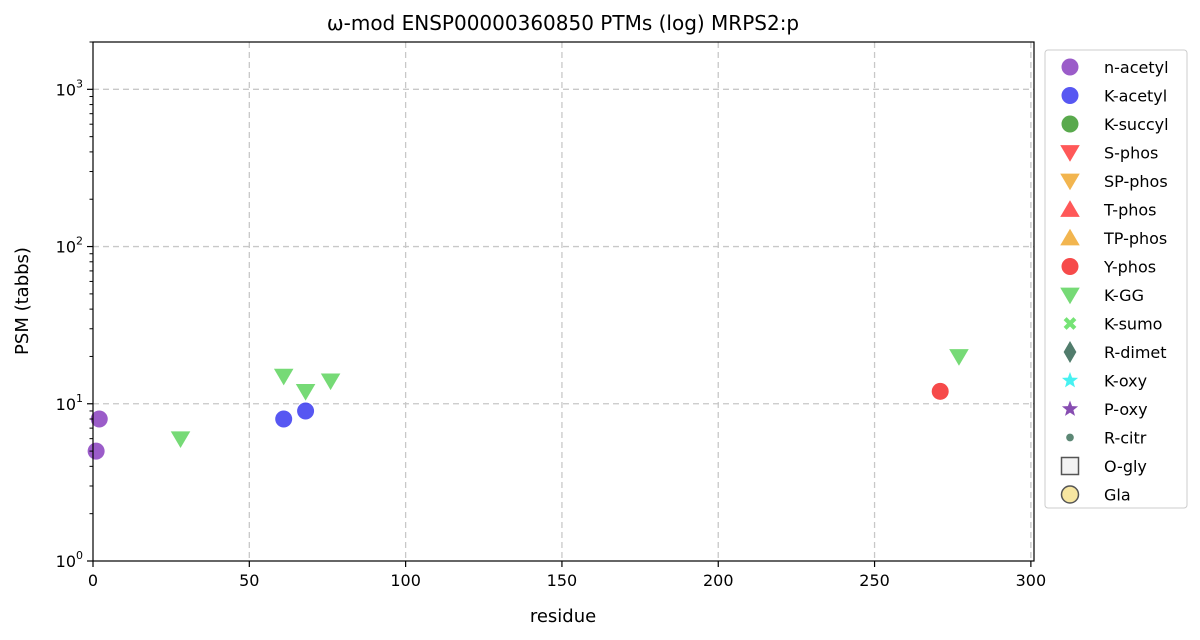 The image size is (1200, 640). What do you see at coordinates (1124, 295) in the screenshot?
I see `legend-label: K-GG` at bounding box center [1124, 295].